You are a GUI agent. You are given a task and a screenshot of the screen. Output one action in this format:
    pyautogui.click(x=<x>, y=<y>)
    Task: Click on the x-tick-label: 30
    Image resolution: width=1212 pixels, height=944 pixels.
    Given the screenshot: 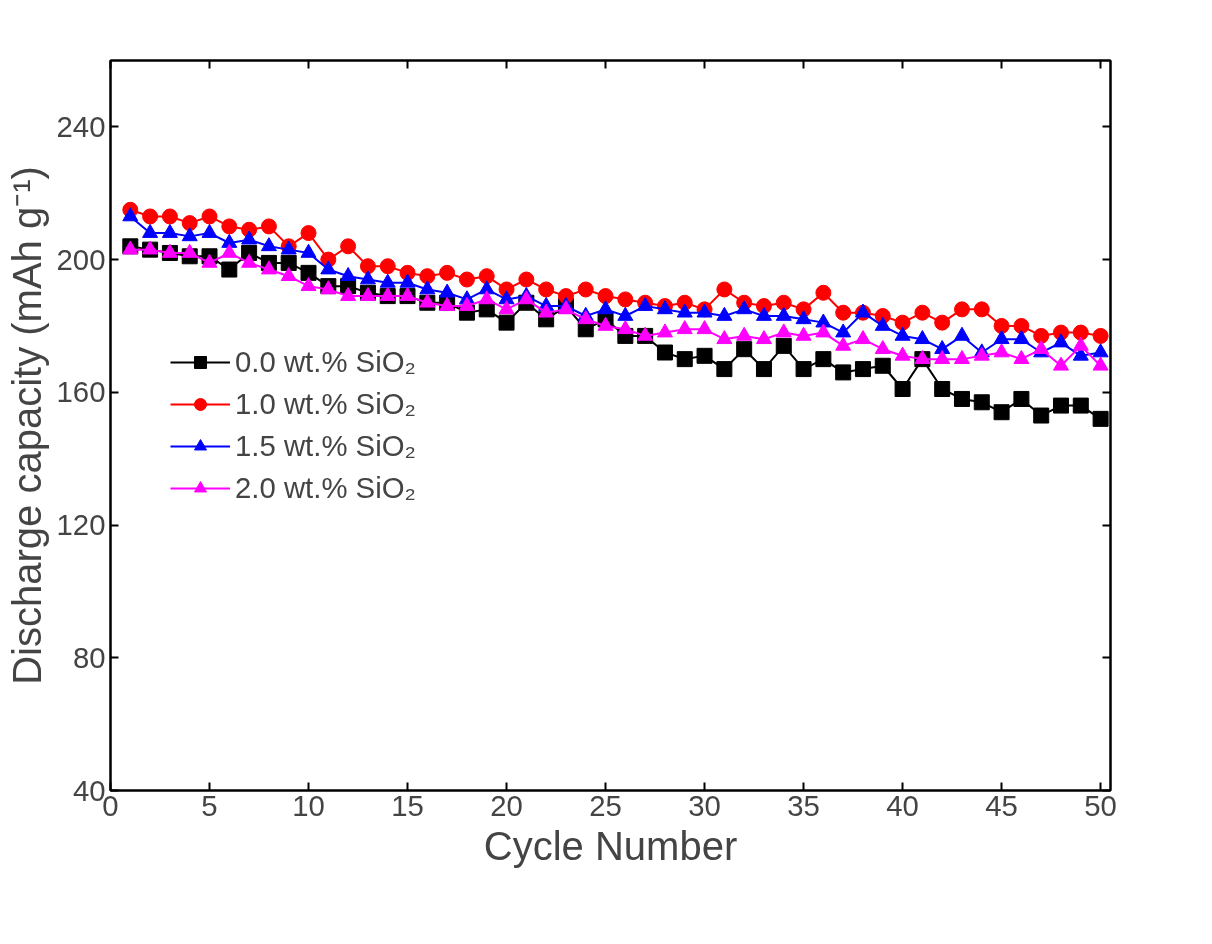 What is the action you would take?
    pyautogui.click(x=704, y=805)
    